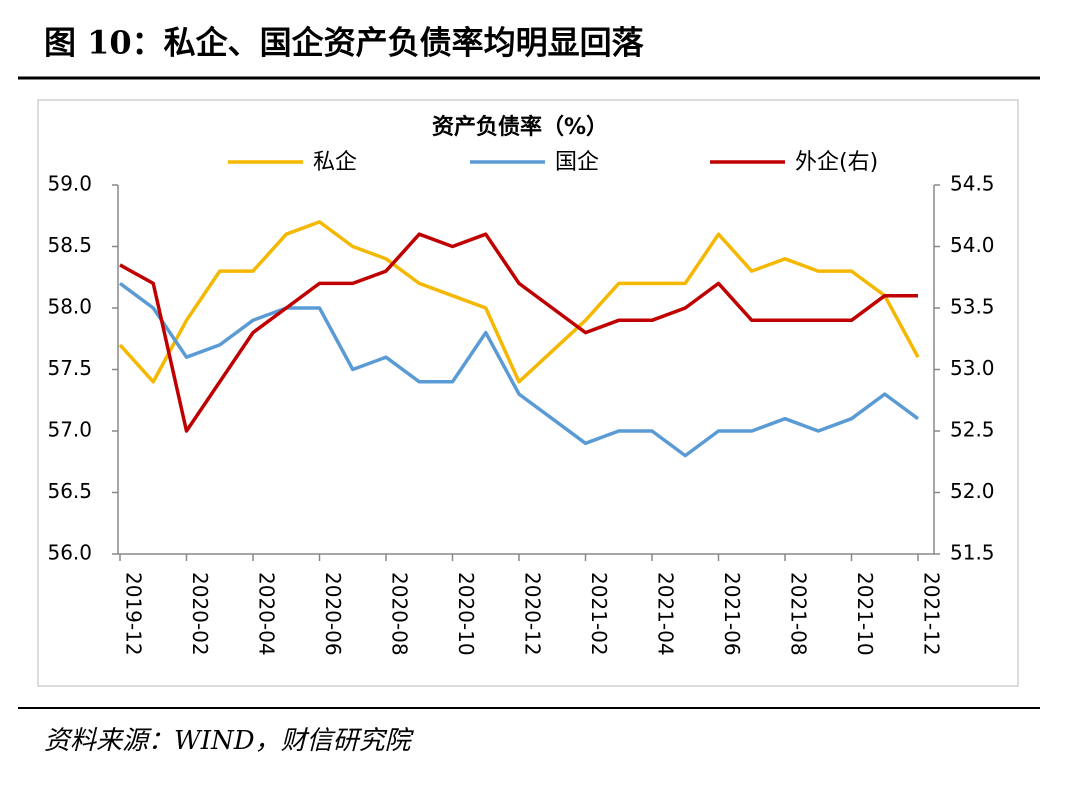 The image size is (1080, 790). Describe the element at coordinates (599, 614) in the screenshot. I see `x-tick-label: 2021-02` at that location.